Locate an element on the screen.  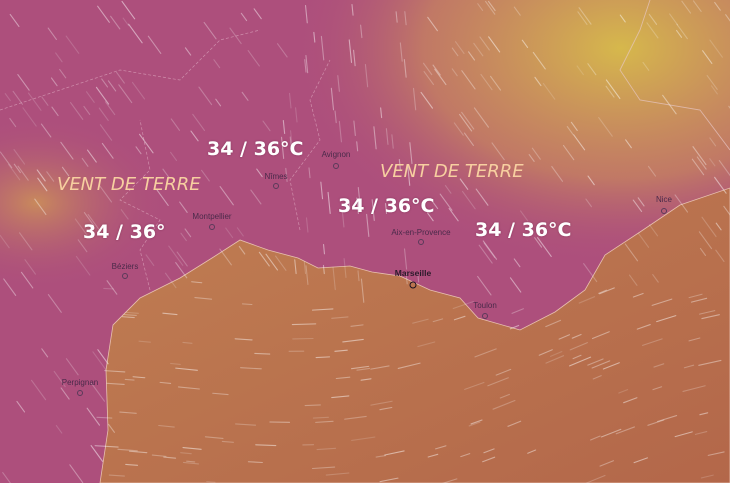
city-avignon: Avignon is located at coordinates (336, 154).